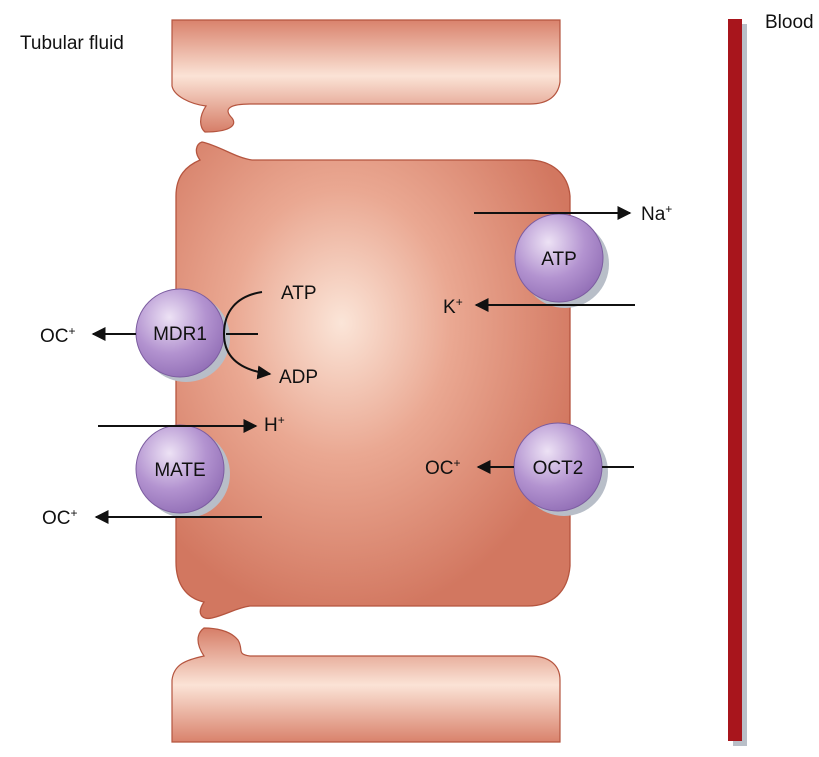  What do you see at coordinates (274, 424) in the screenshot?
I see `h-ion-label: H+` at bounding box center [274, 424].